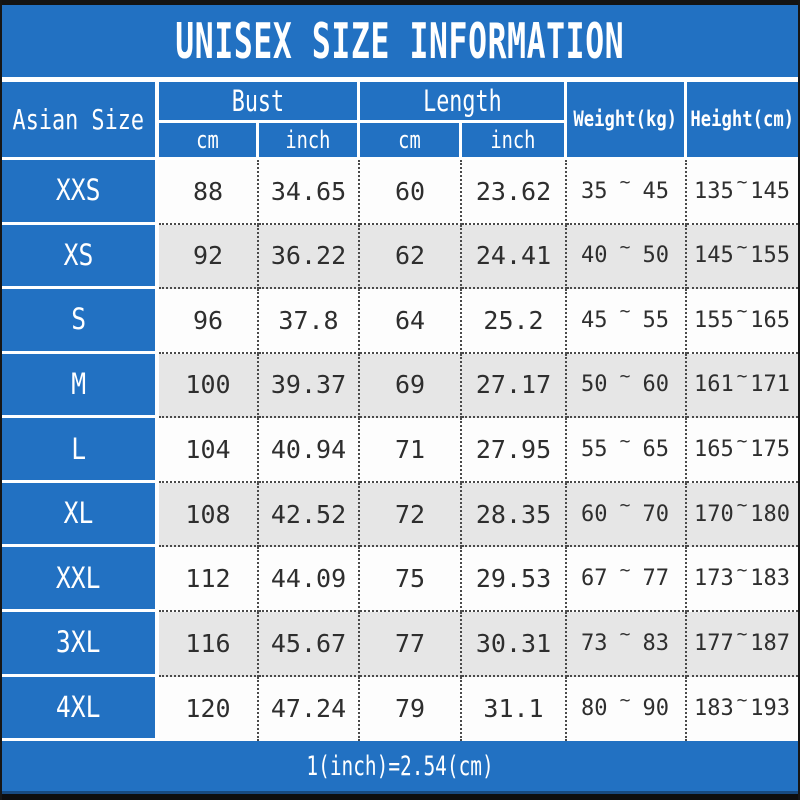  I want to click on height-range-cell: 165 ~ 175, so click(742, 450).